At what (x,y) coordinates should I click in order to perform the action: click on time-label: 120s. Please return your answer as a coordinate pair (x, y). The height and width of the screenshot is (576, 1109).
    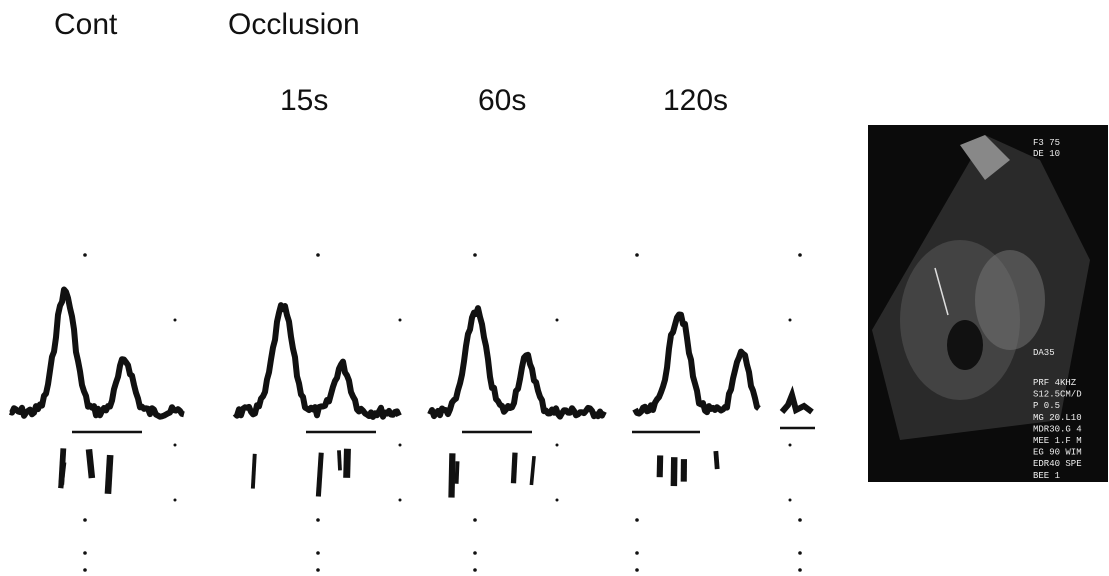
    Looking at the image, I should click on (695, 100).